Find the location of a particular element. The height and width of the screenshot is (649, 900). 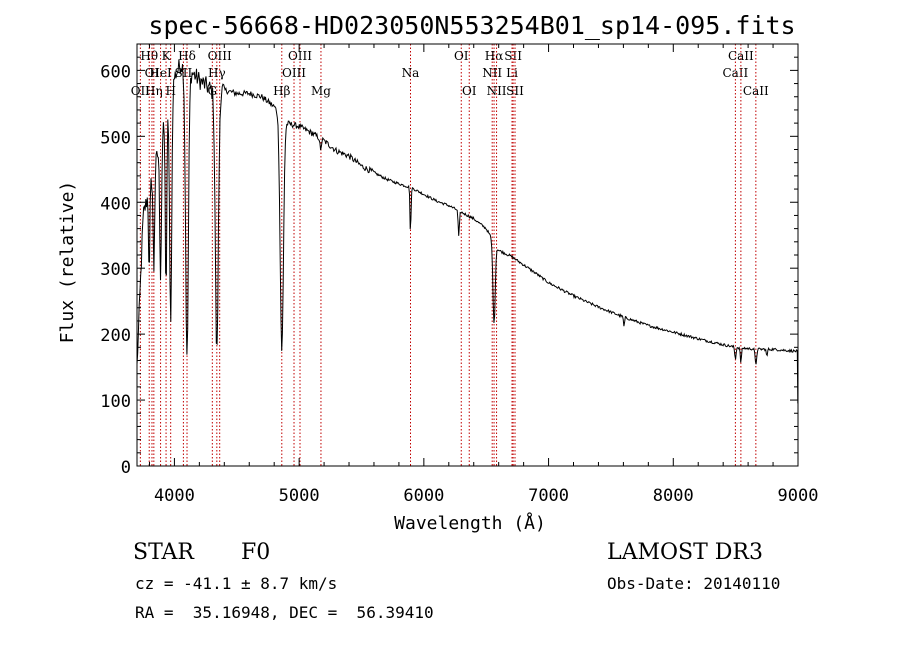

line-marker-label: Hδ is located at coordinates (187, 56).